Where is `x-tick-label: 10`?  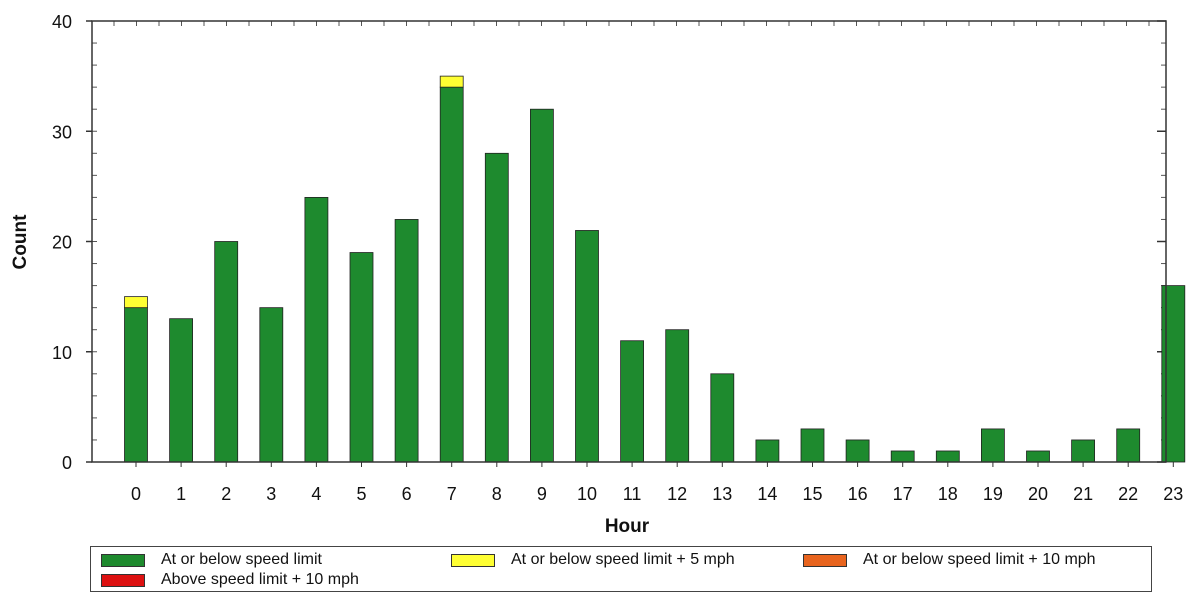
x-tick-label: 10 is located at coordinates (587, 494).